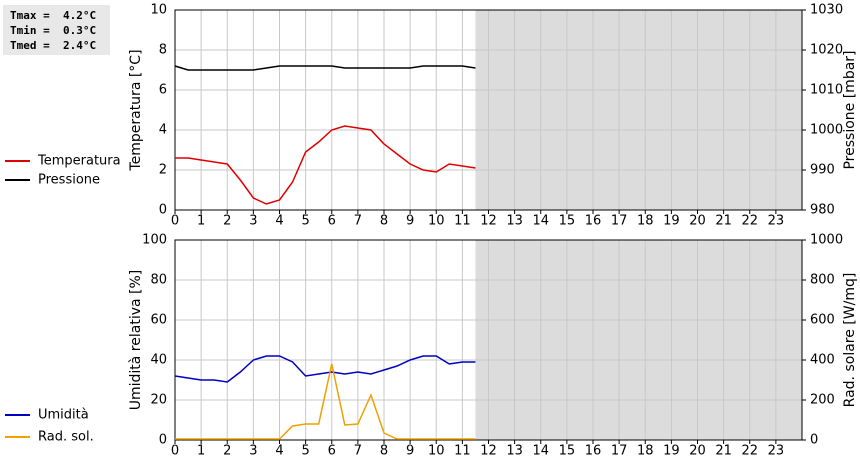  Describe the element at coordinates (850, 109) in the screenshot. I see `y2-axis-label: Pressione [mbar]` at that location.